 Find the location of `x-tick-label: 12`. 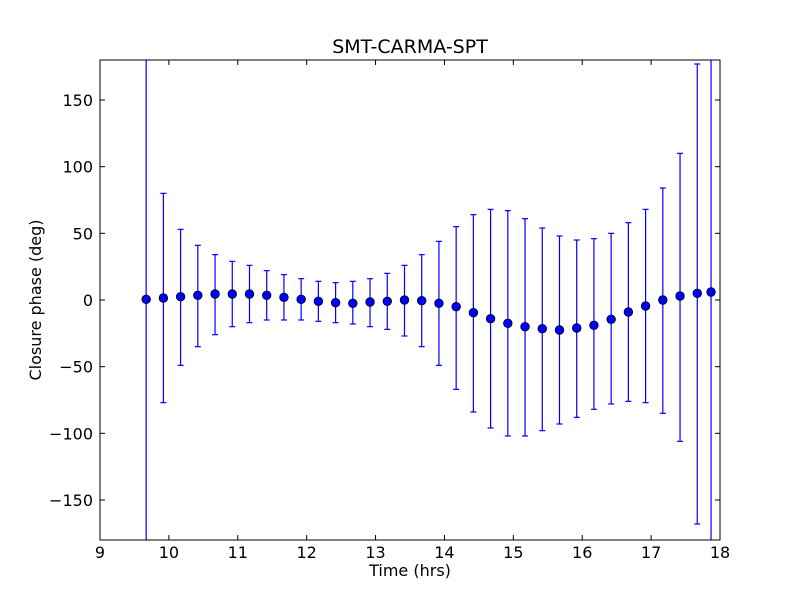

x-tick-label: 12 is located at coordinates (306, 552).